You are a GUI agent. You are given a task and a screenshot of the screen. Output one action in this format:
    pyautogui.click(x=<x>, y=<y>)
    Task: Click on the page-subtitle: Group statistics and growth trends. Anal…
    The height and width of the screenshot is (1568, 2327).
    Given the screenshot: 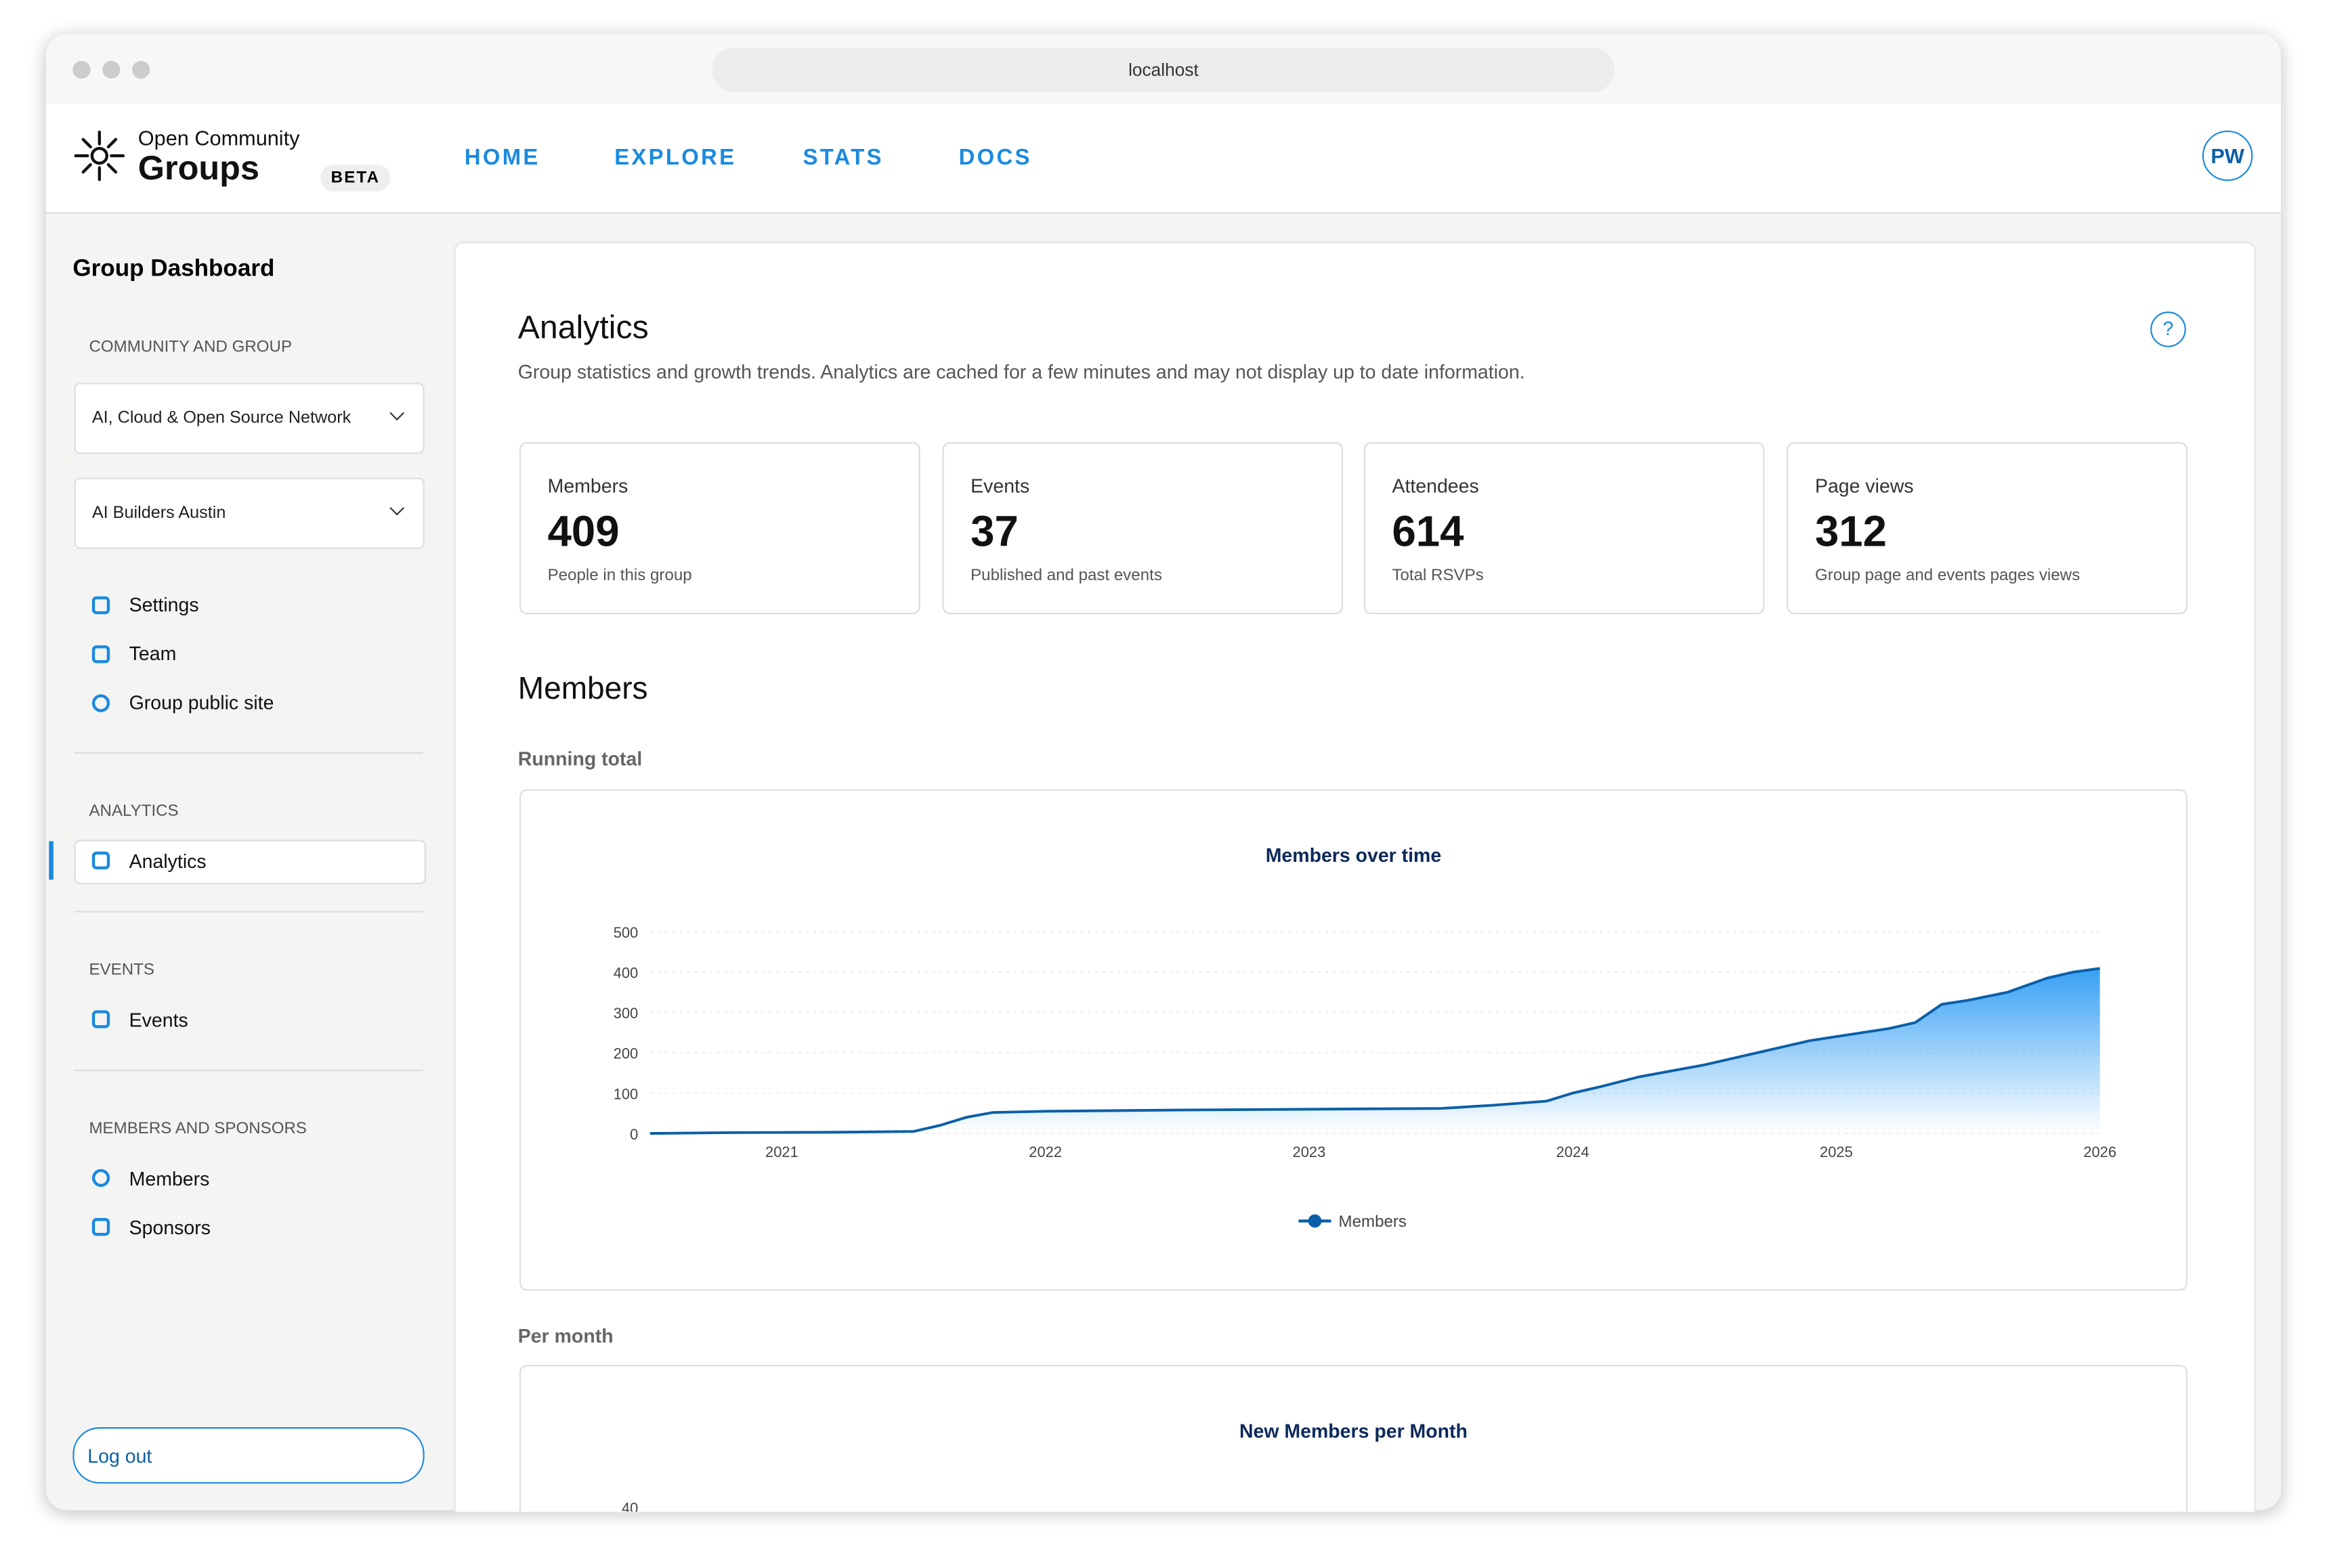 What is the action you would take?
    pyautogui.click(x=1021, y=371)
    